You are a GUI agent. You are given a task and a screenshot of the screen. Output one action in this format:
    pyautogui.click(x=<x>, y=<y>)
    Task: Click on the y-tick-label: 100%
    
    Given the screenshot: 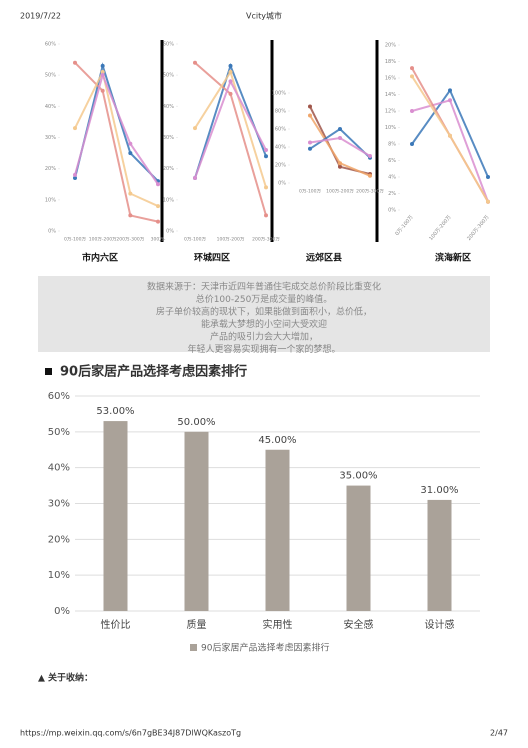 What is the action you would take?
    pyautogui.click(x=279, y=94)
    